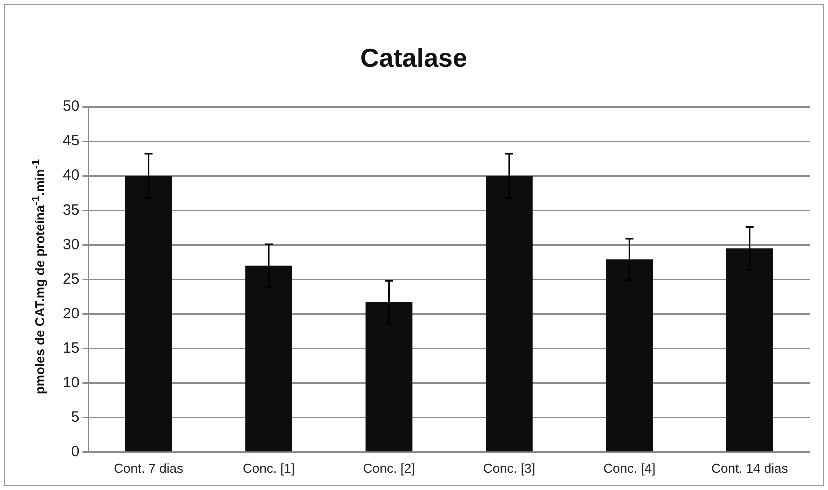  I want to click on x-tick-label: Conc. [4], so click(630, 468).